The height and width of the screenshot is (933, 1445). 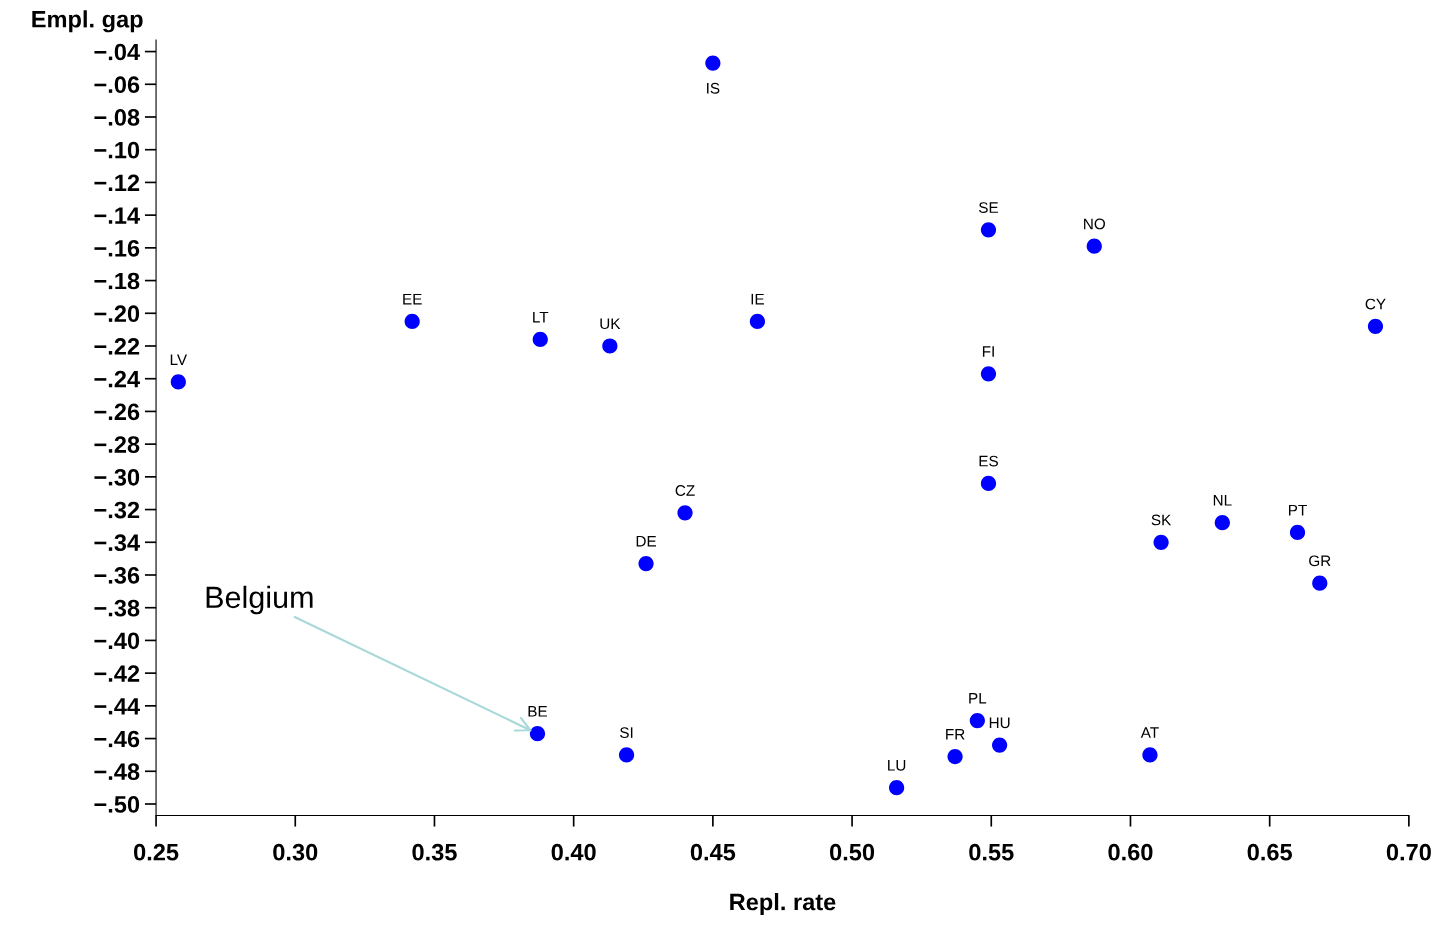 What do you see at coordinates (610, 324) in the screenshot?
I see `annotation: UK` at bounding box center [610, 324].